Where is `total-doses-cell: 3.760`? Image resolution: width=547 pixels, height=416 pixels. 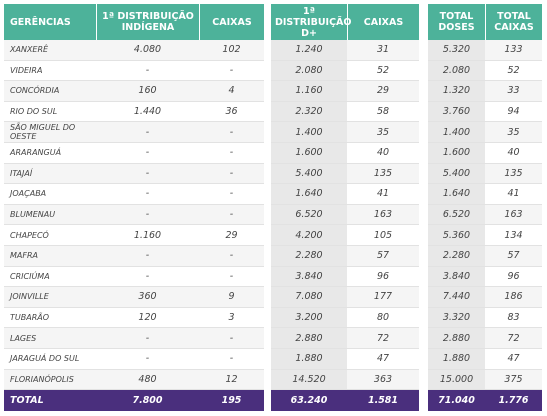 total-doses-cell: 3.760 is located at coordinates (456, 112).